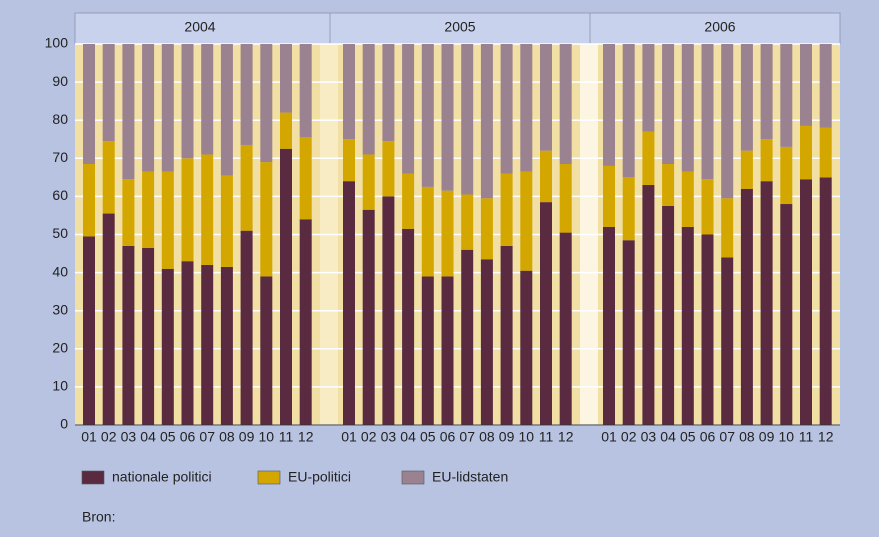 This screenshot has width=879, height=542. Describe the element at coordinates (199, 27) in the screenshot. I see `group-label: 2004` at that location.